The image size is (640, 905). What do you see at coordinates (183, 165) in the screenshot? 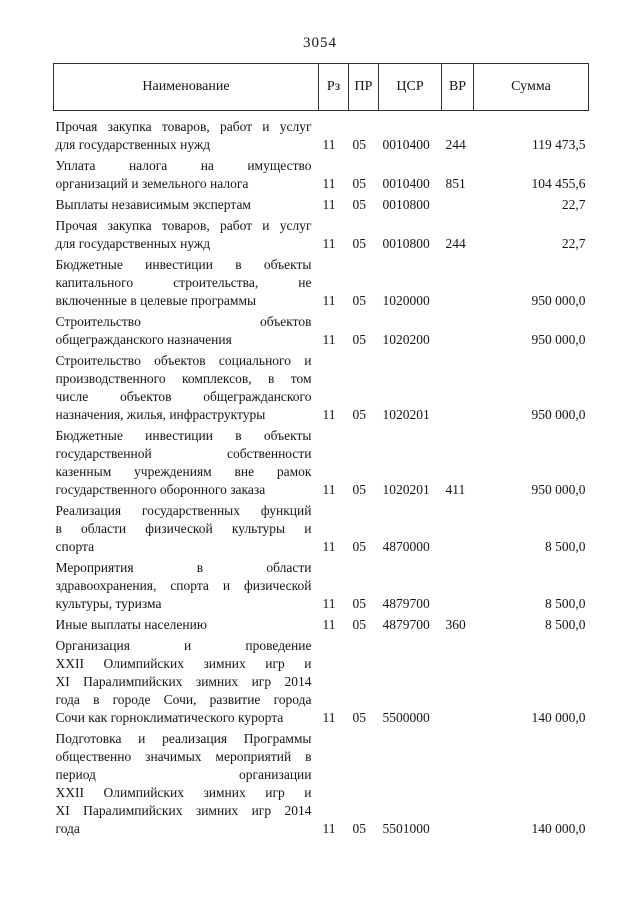
I see `name-line: Уплата налога на имущество` at bounding box center [183, 165].